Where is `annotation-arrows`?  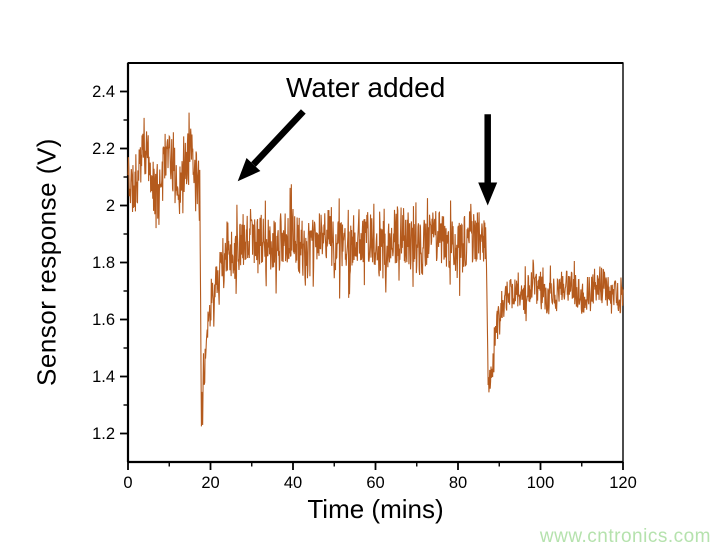
annotation-arrows is located at coordinates (367, 157).